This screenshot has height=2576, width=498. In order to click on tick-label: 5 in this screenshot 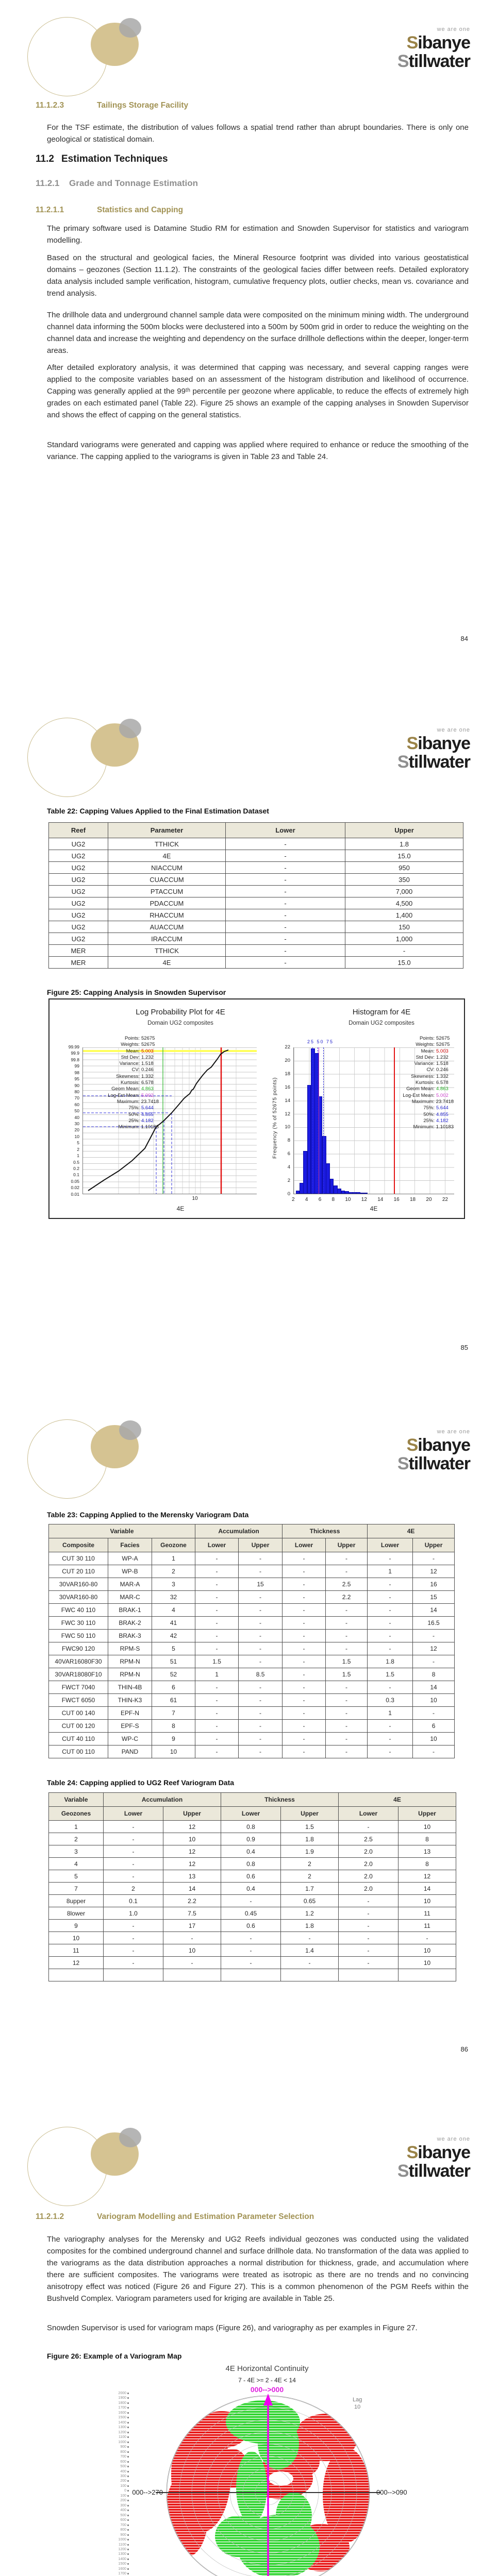, I will do `click(78, 1143)`.